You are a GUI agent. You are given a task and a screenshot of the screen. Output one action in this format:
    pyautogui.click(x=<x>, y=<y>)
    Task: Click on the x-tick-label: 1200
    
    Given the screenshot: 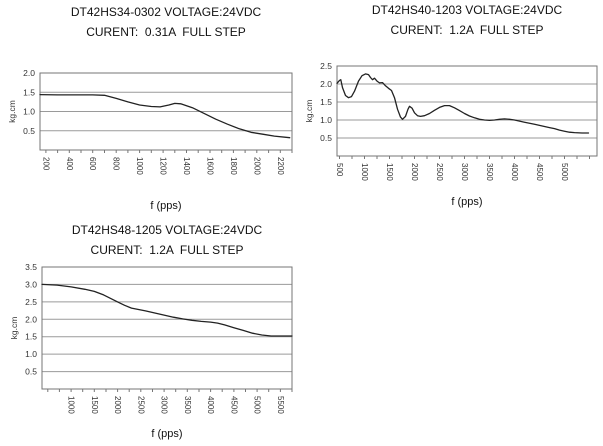 What is the action you would take?
    pyautogui.click(x=163, y=166)
    